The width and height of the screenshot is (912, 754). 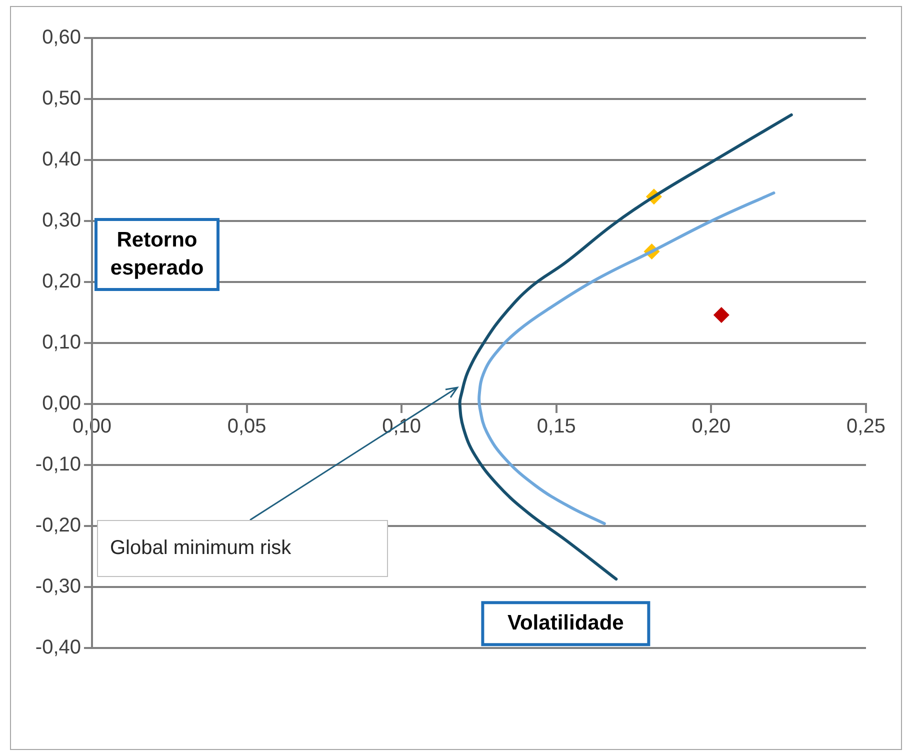 I want to click on y-tick-label: -0,20, so click(x=58, y=525).